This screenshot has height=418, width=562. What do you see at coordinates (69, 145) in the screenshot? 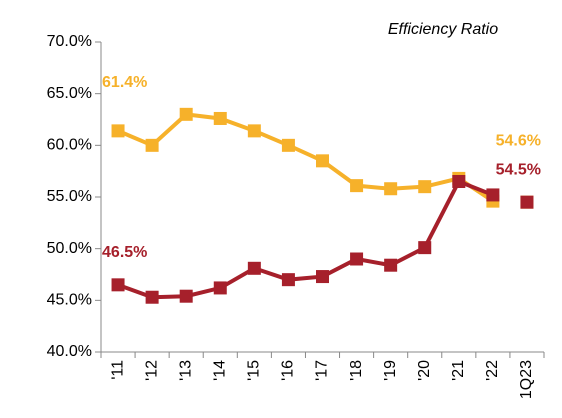
I see `y-tick-label: 60.0%` at bounding box center [69, 145].